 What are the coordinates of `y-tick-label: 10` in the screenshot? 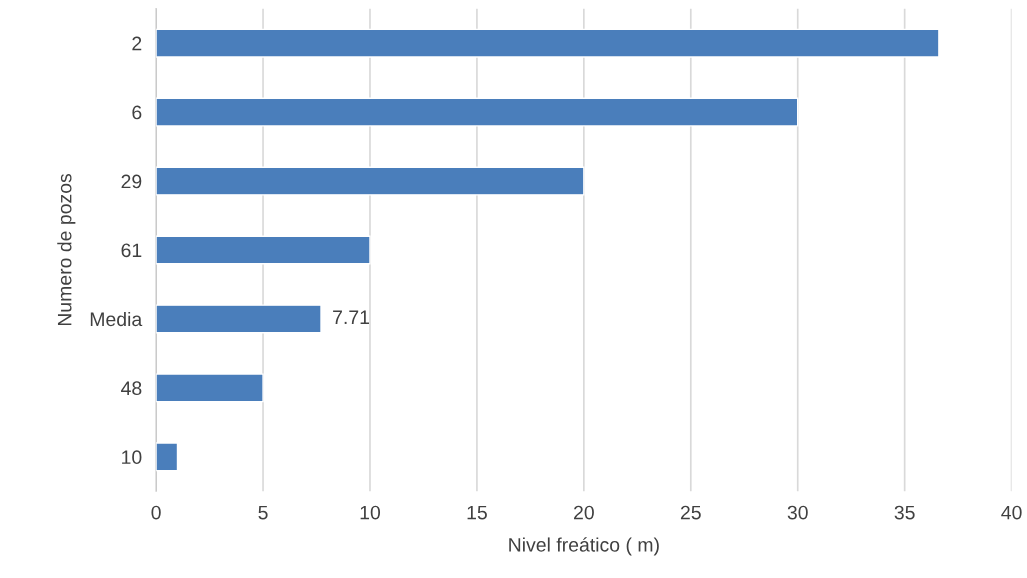 It's located at (132, 457).